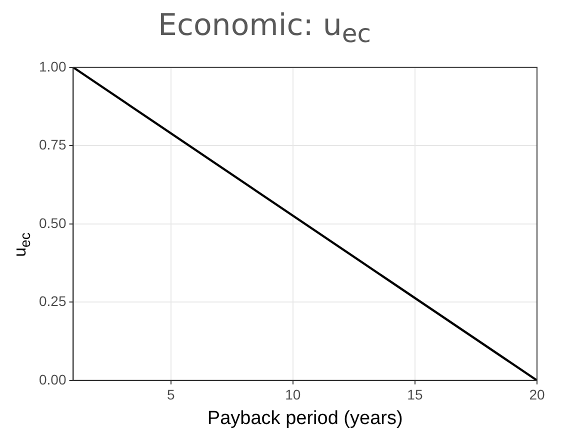 The width and height of the screenshot is (561, 444). I want to click on y-tick-label: 0.00, so click(52, 379).